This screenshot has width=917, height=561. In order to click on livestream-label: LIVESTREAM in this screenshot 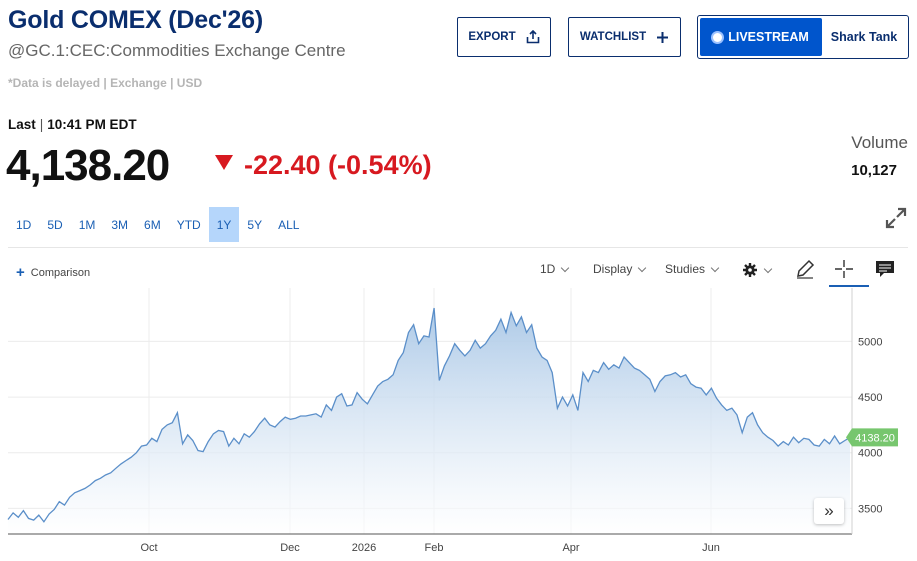, I will do `click(768, 37)`.